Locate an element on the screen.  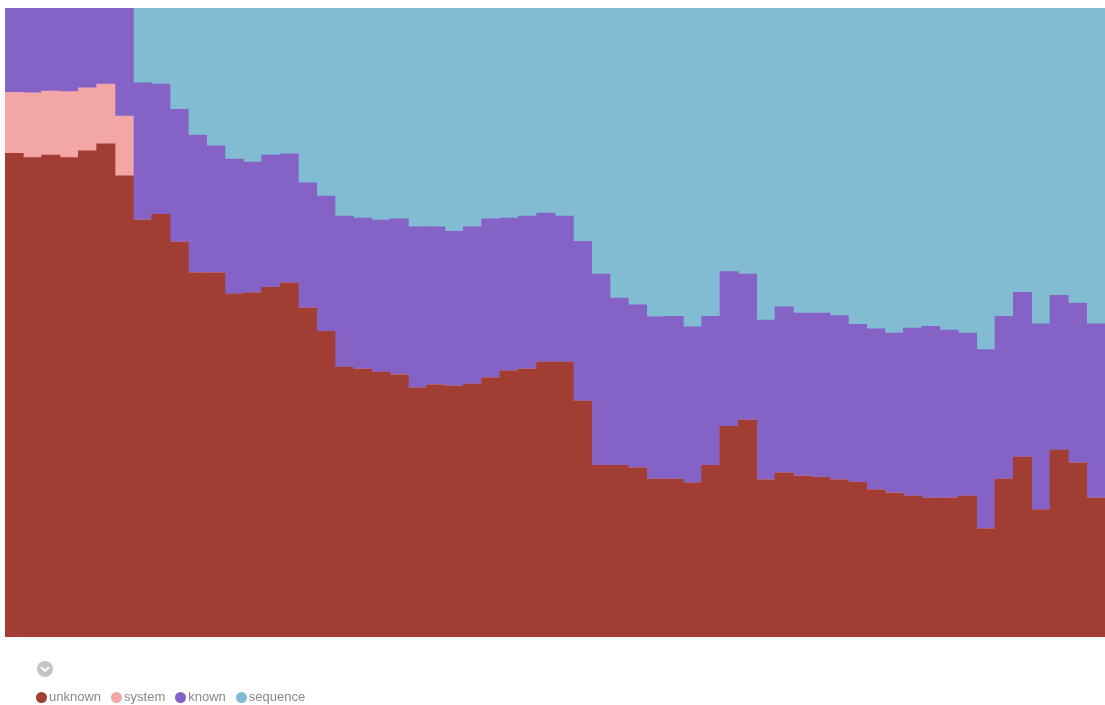
legend-label: sequence is located at coordinates (277, 697).